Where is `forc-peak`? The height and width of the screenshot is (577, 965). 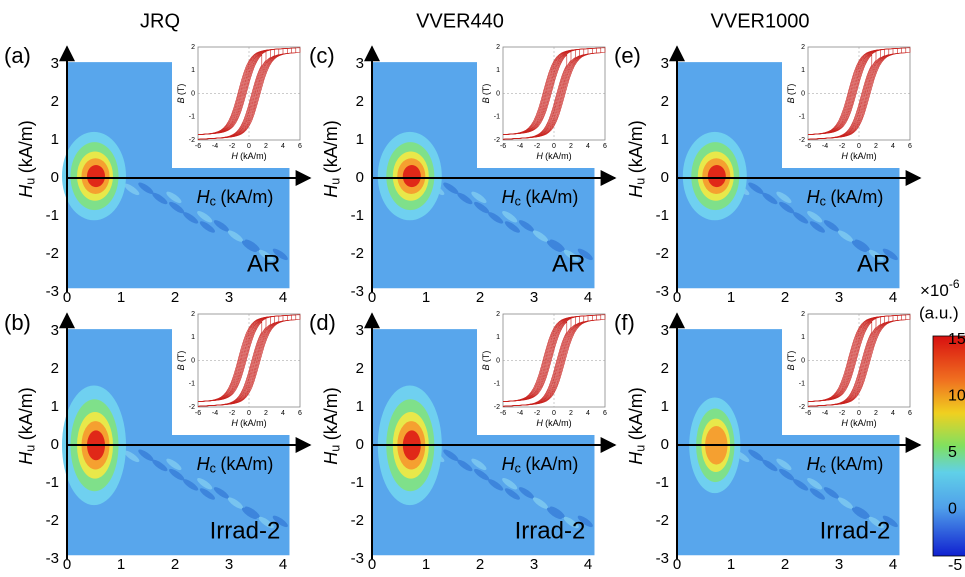 forc-peak is located at coordinates (716, 176).